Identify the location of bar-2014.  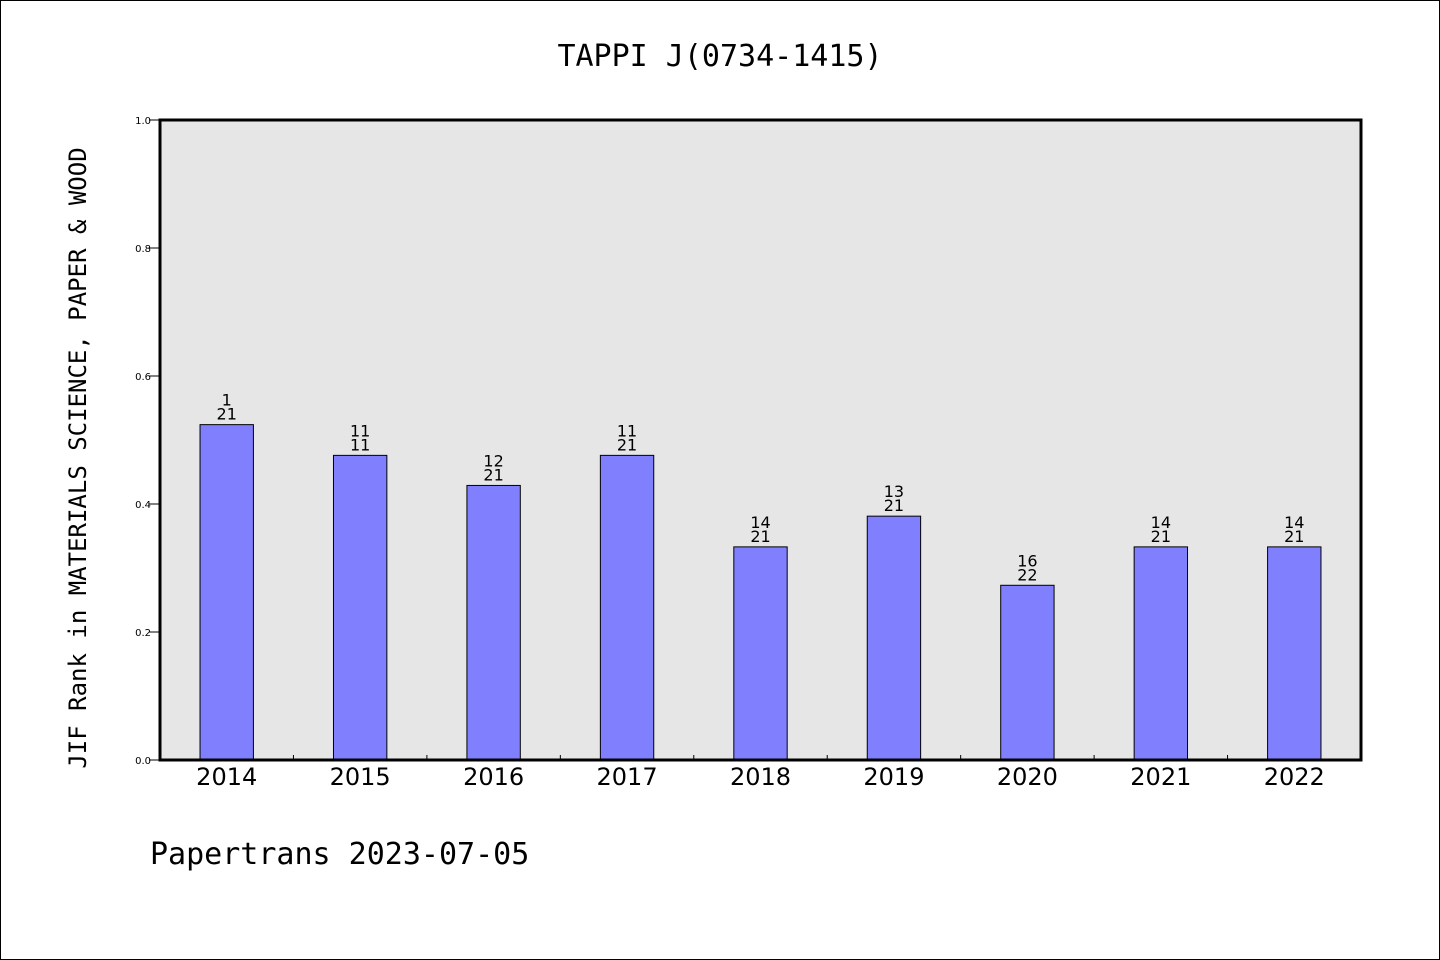
(226, 592).